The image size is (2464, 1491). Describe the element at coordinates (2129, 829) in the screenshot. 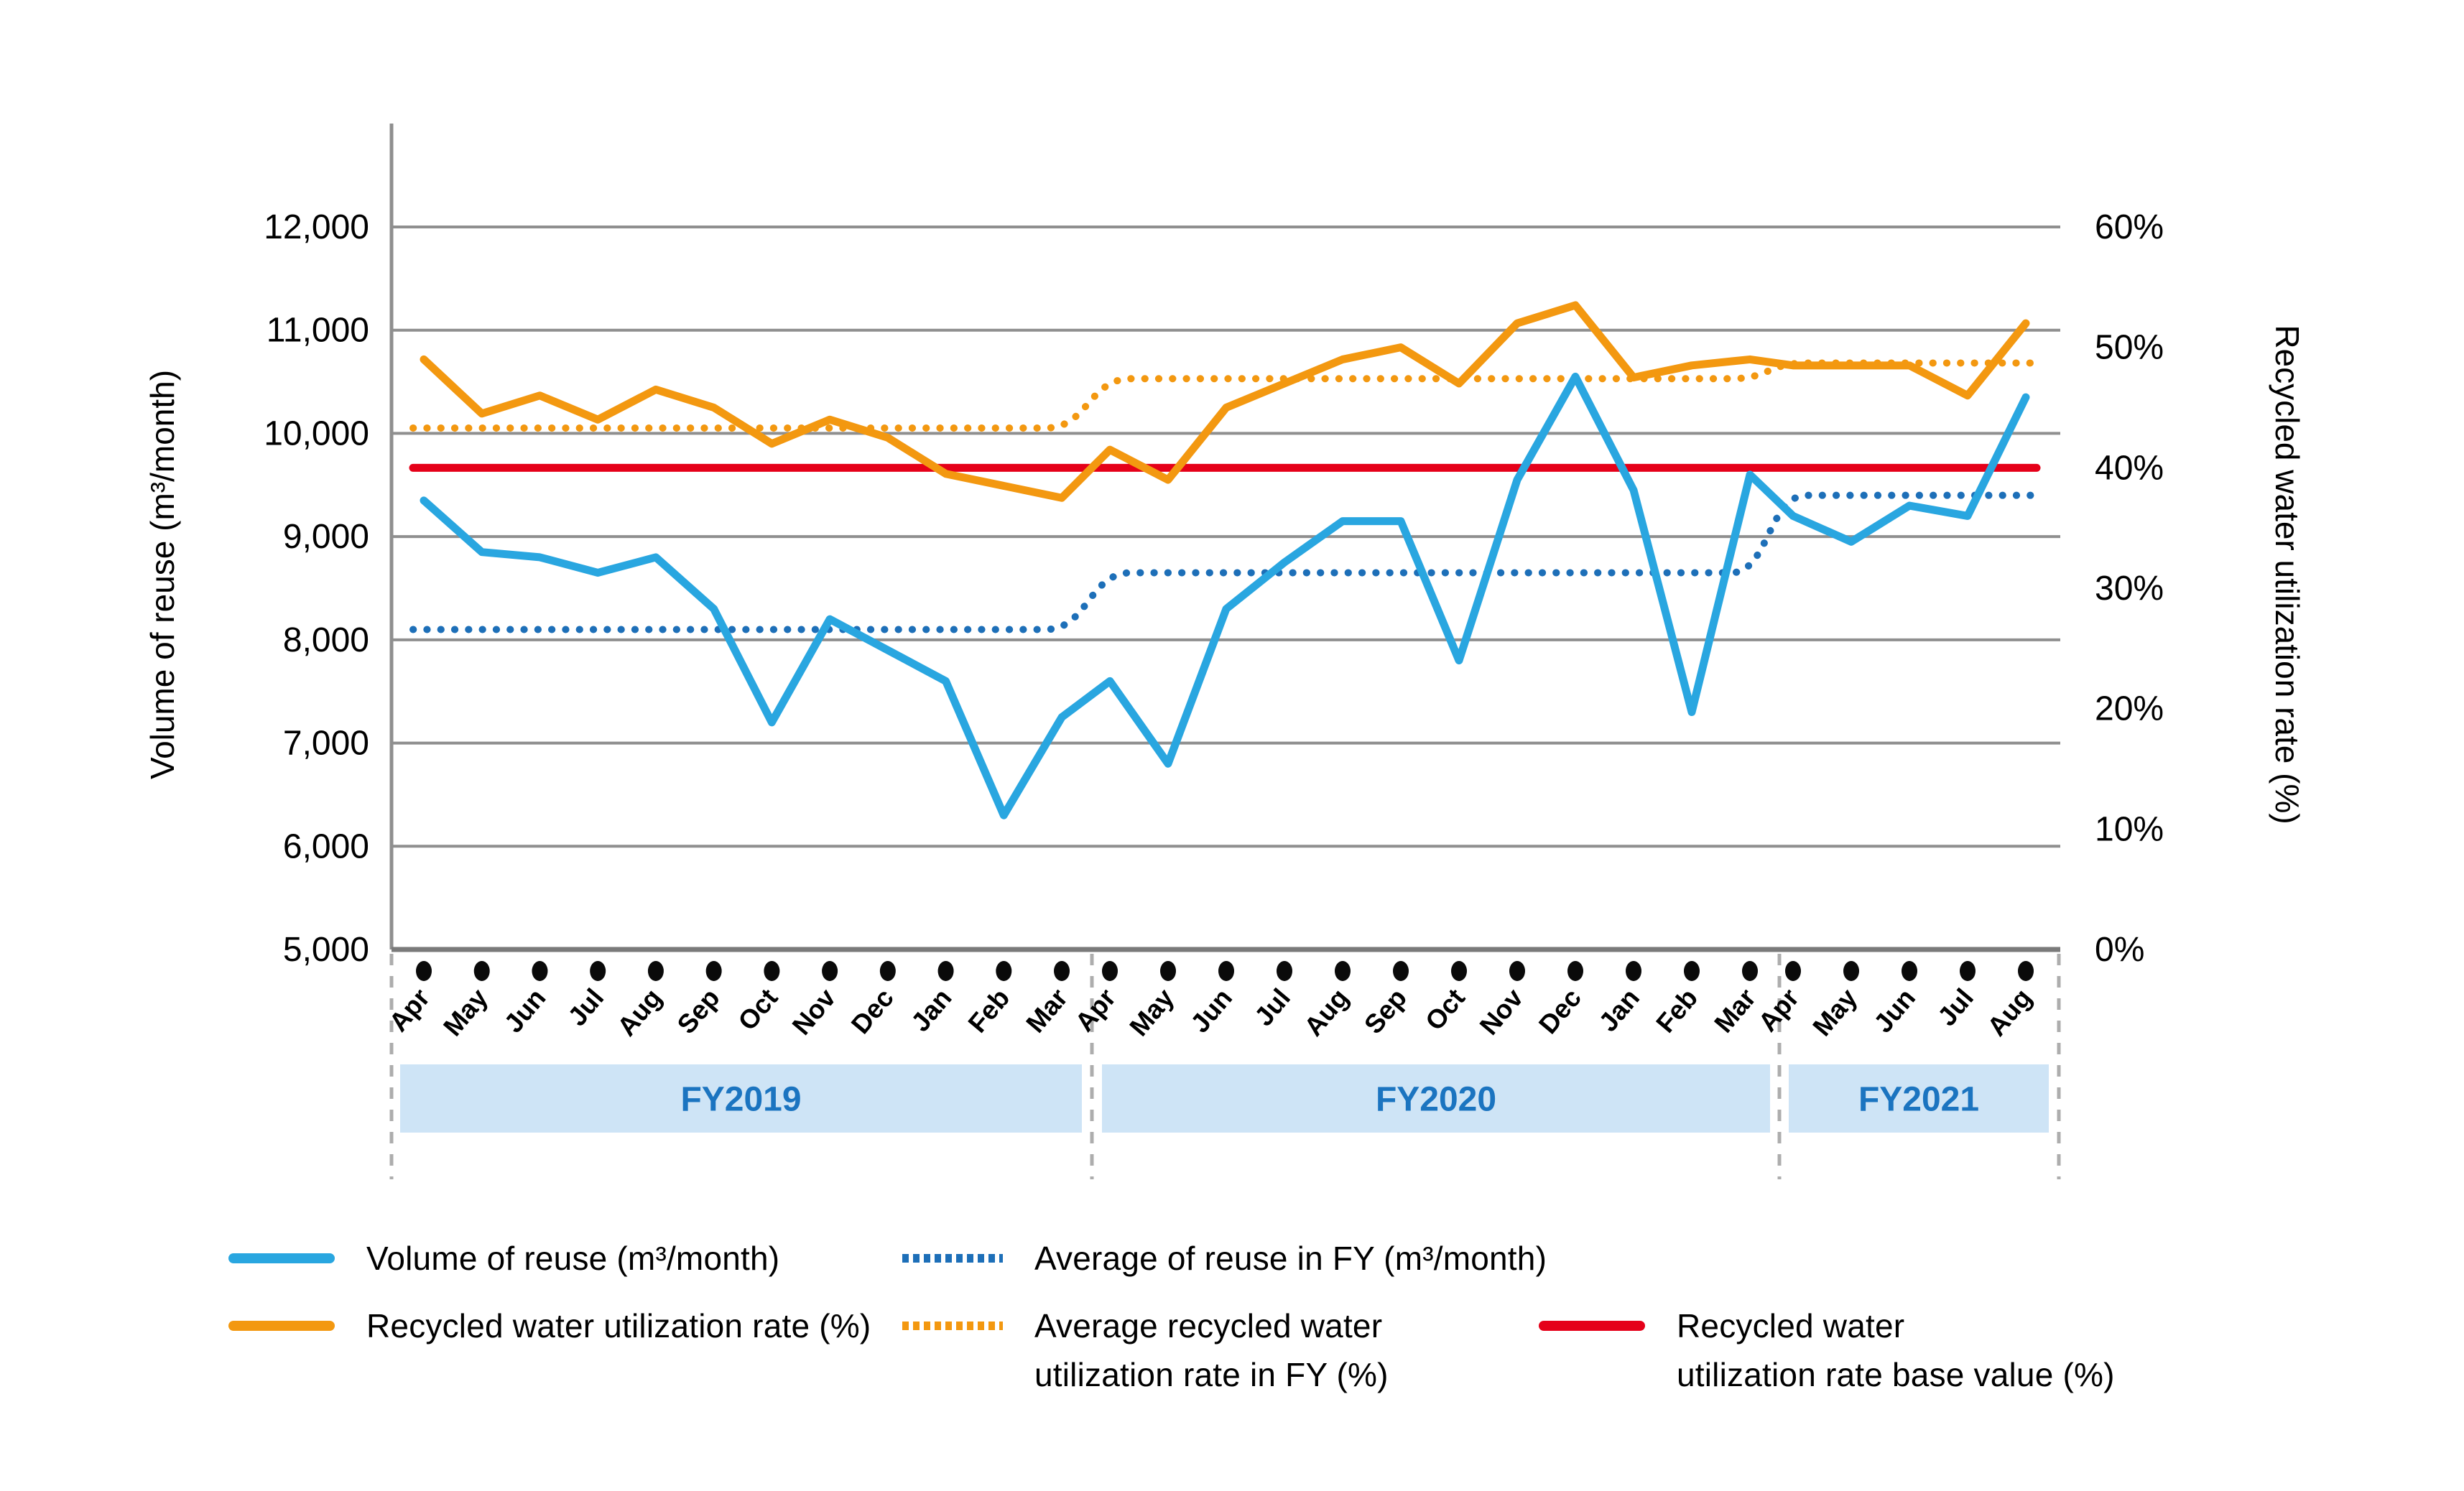

I see `right-tick-label: 10%` at that location.